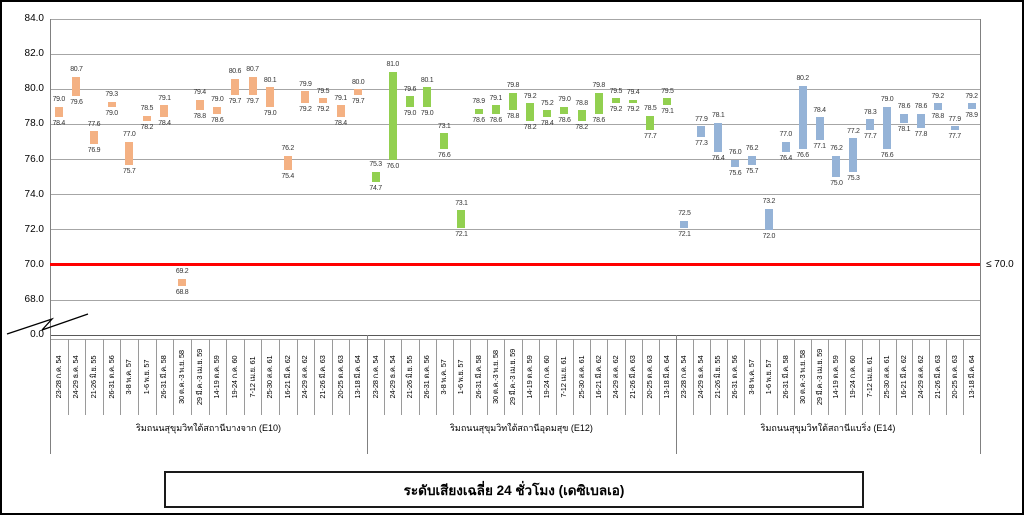  Describe the element at coordinates (598, 377) in the screenshot. I see `category-label: 16-21 มี.ค. 62` at that location.